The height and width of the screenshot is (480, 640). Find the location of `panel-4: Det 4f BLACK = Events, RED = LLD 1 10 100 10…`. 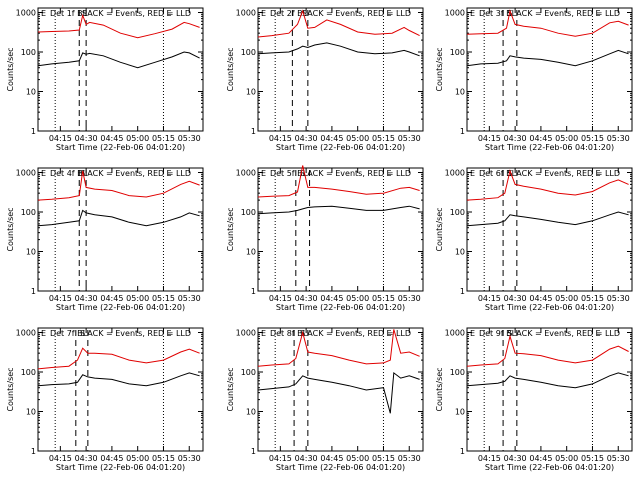

panel-4: Det 4f BLACK = Events, RED = LLD 1 10 100 10… is located at coordinates (105, 239).